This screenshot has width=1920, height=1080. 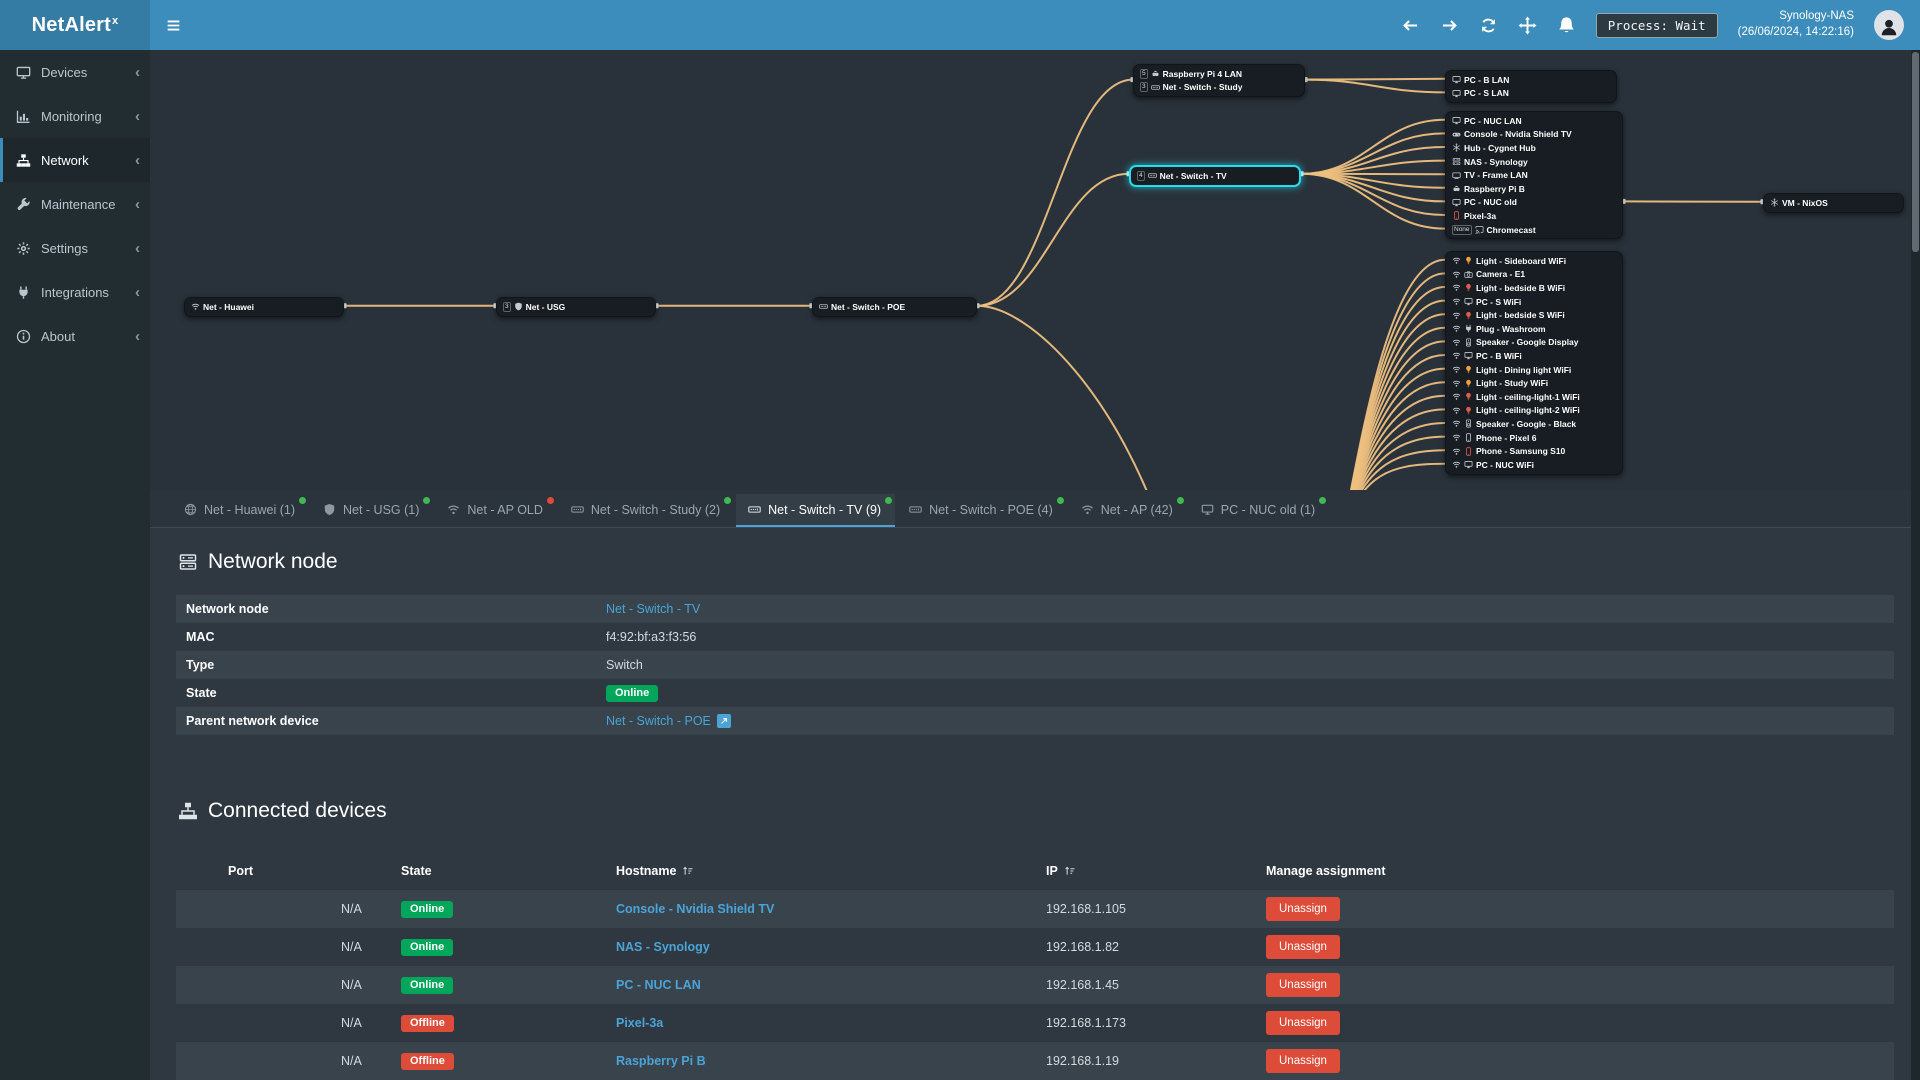 What do you see at coordinates (1534, 288) in the screenshot?
I see `topology-device-light-bedside-b-wifi: Light - bedside B WiFi` at bounding box center [1534, 288].